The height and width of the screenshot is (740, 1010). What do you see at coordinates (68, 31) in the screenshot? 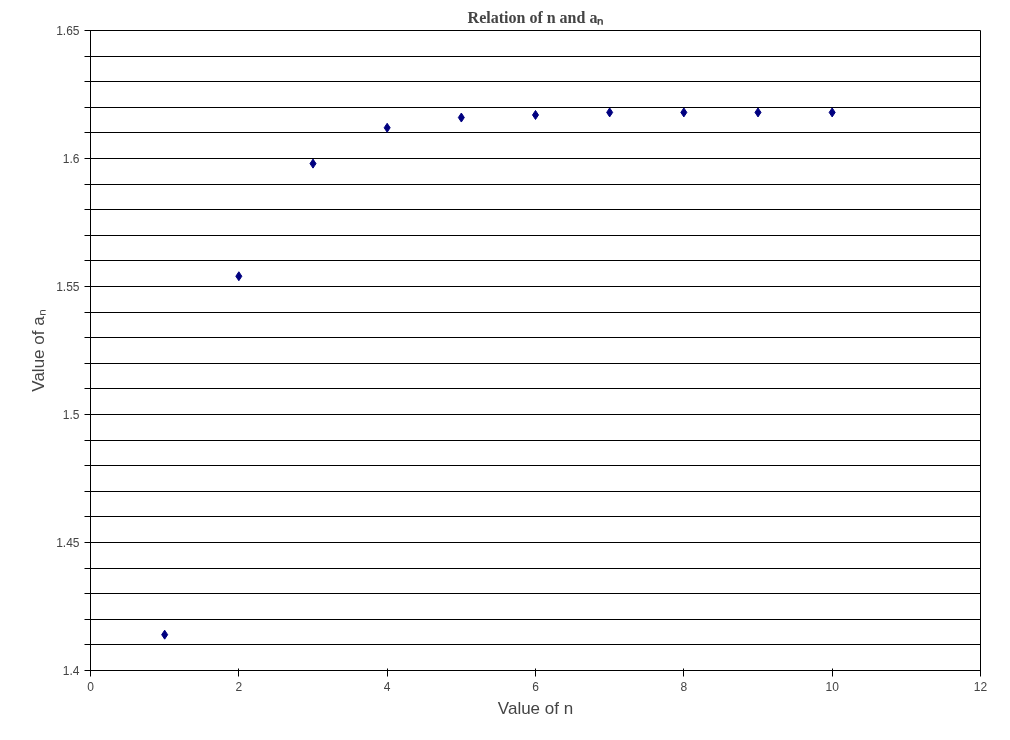
I see `y-tick-label: 1.65` at bounding box center [68, 31].